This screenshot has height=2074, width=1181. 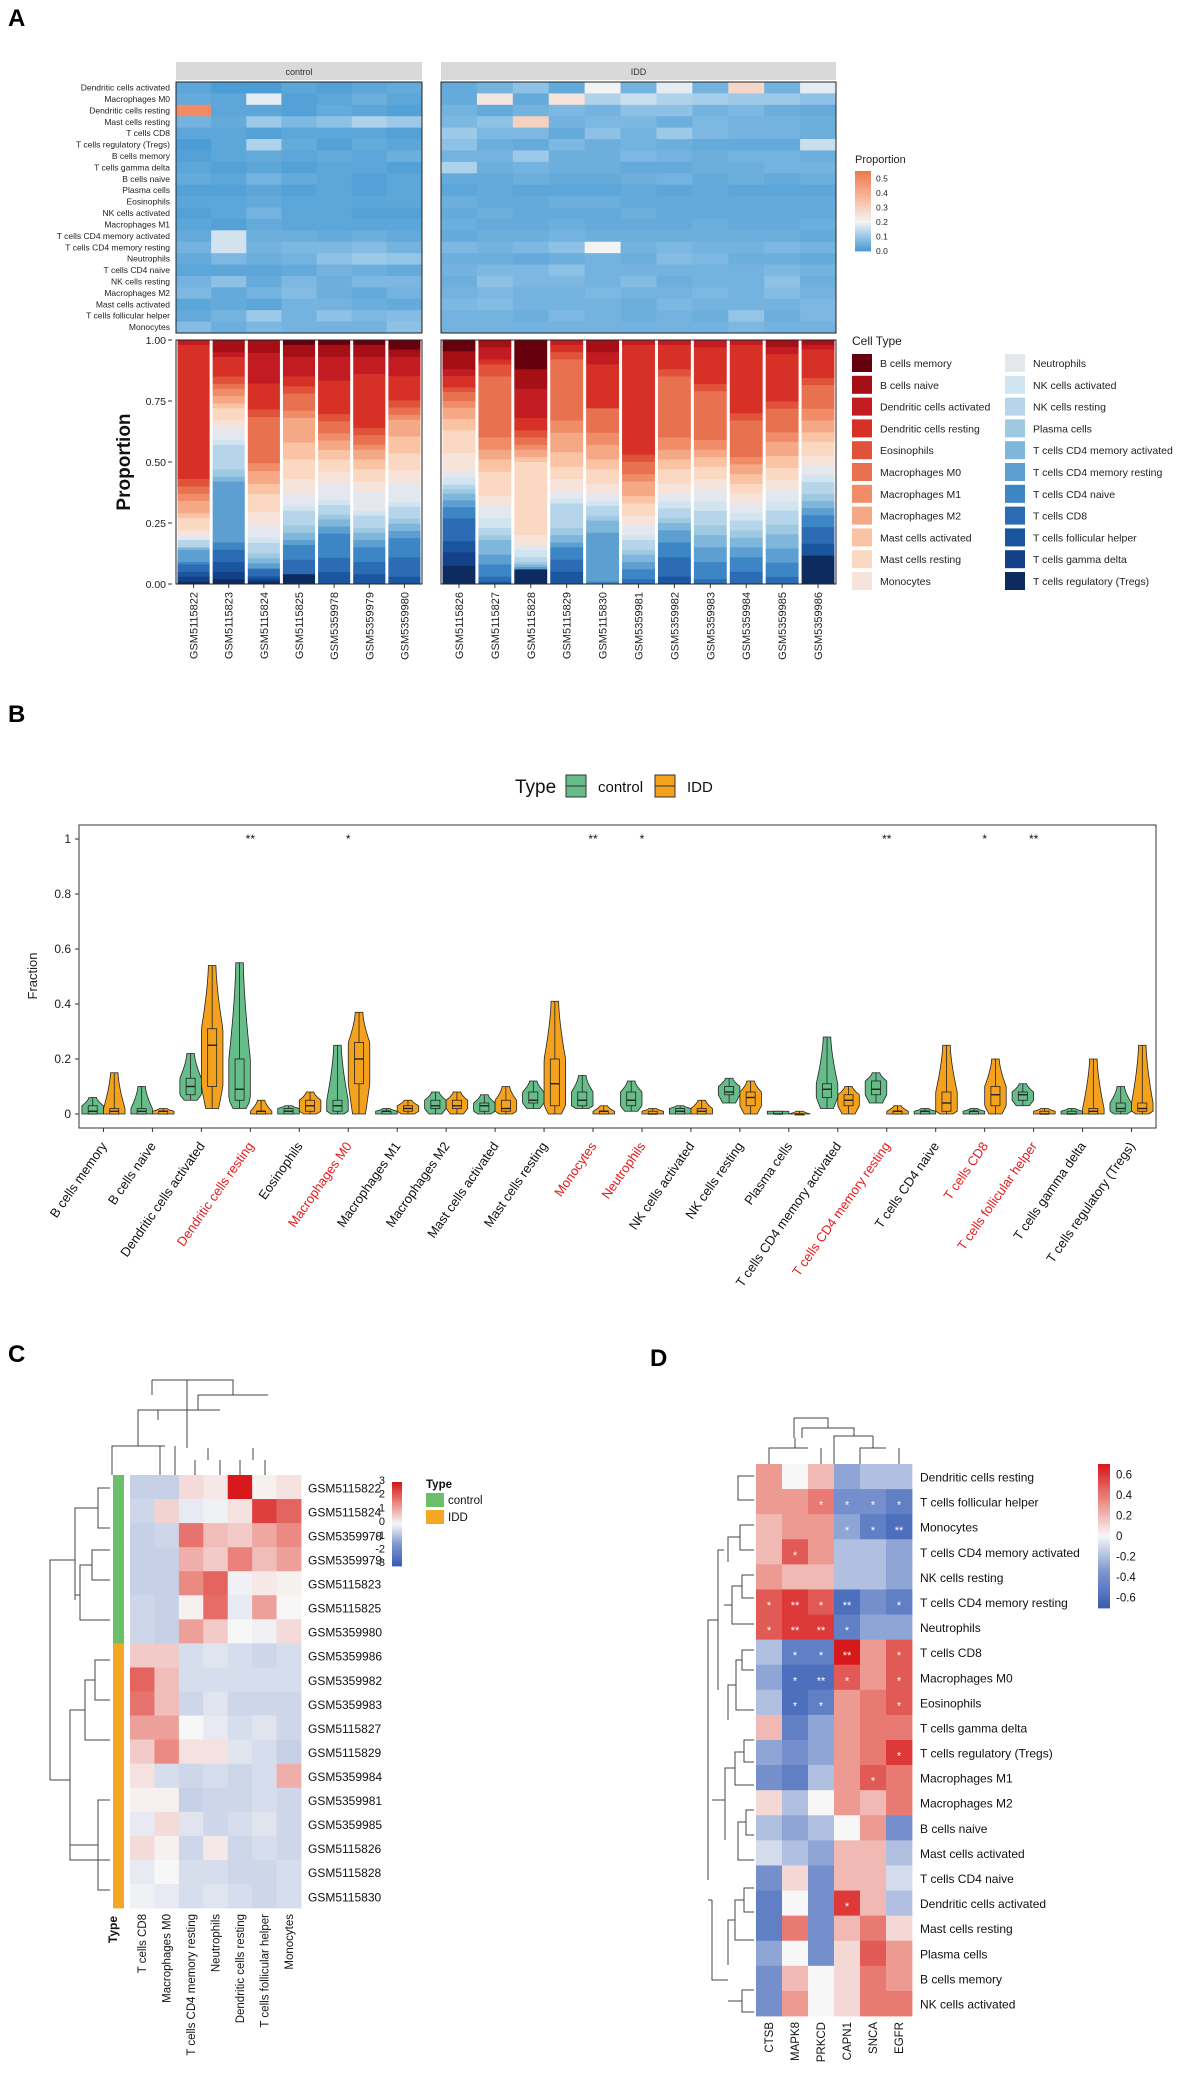 I want to click on sample-label: GSM5115822, so click(x=195, y=625).